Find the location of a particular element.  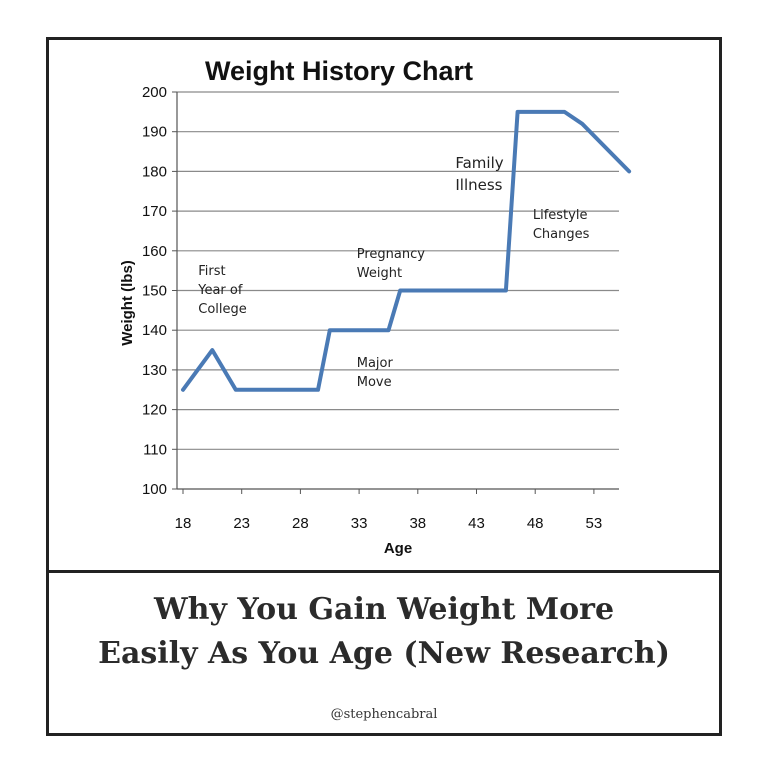

chart-annotation: Major Move is located at coordinates (374, 373).